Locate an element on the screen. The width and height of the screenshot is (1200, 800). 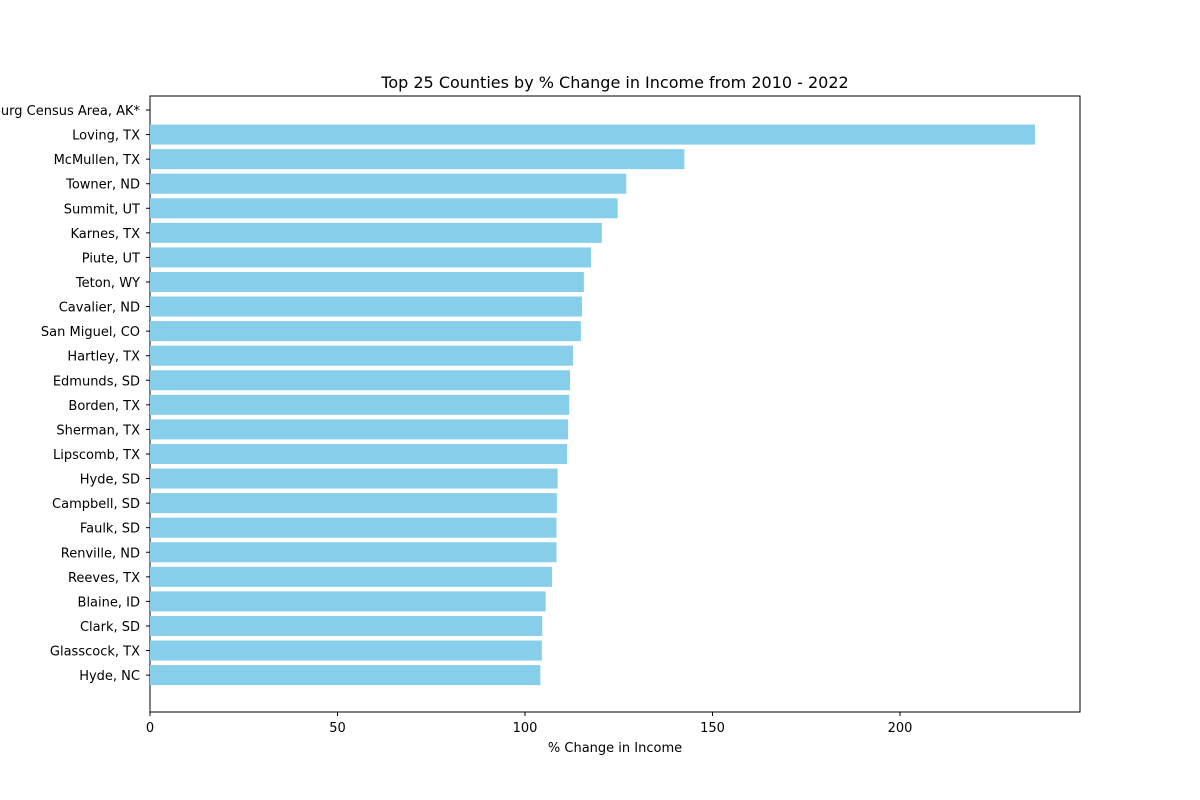
x-tick-label: 100 is located at coordinates (525, 728).